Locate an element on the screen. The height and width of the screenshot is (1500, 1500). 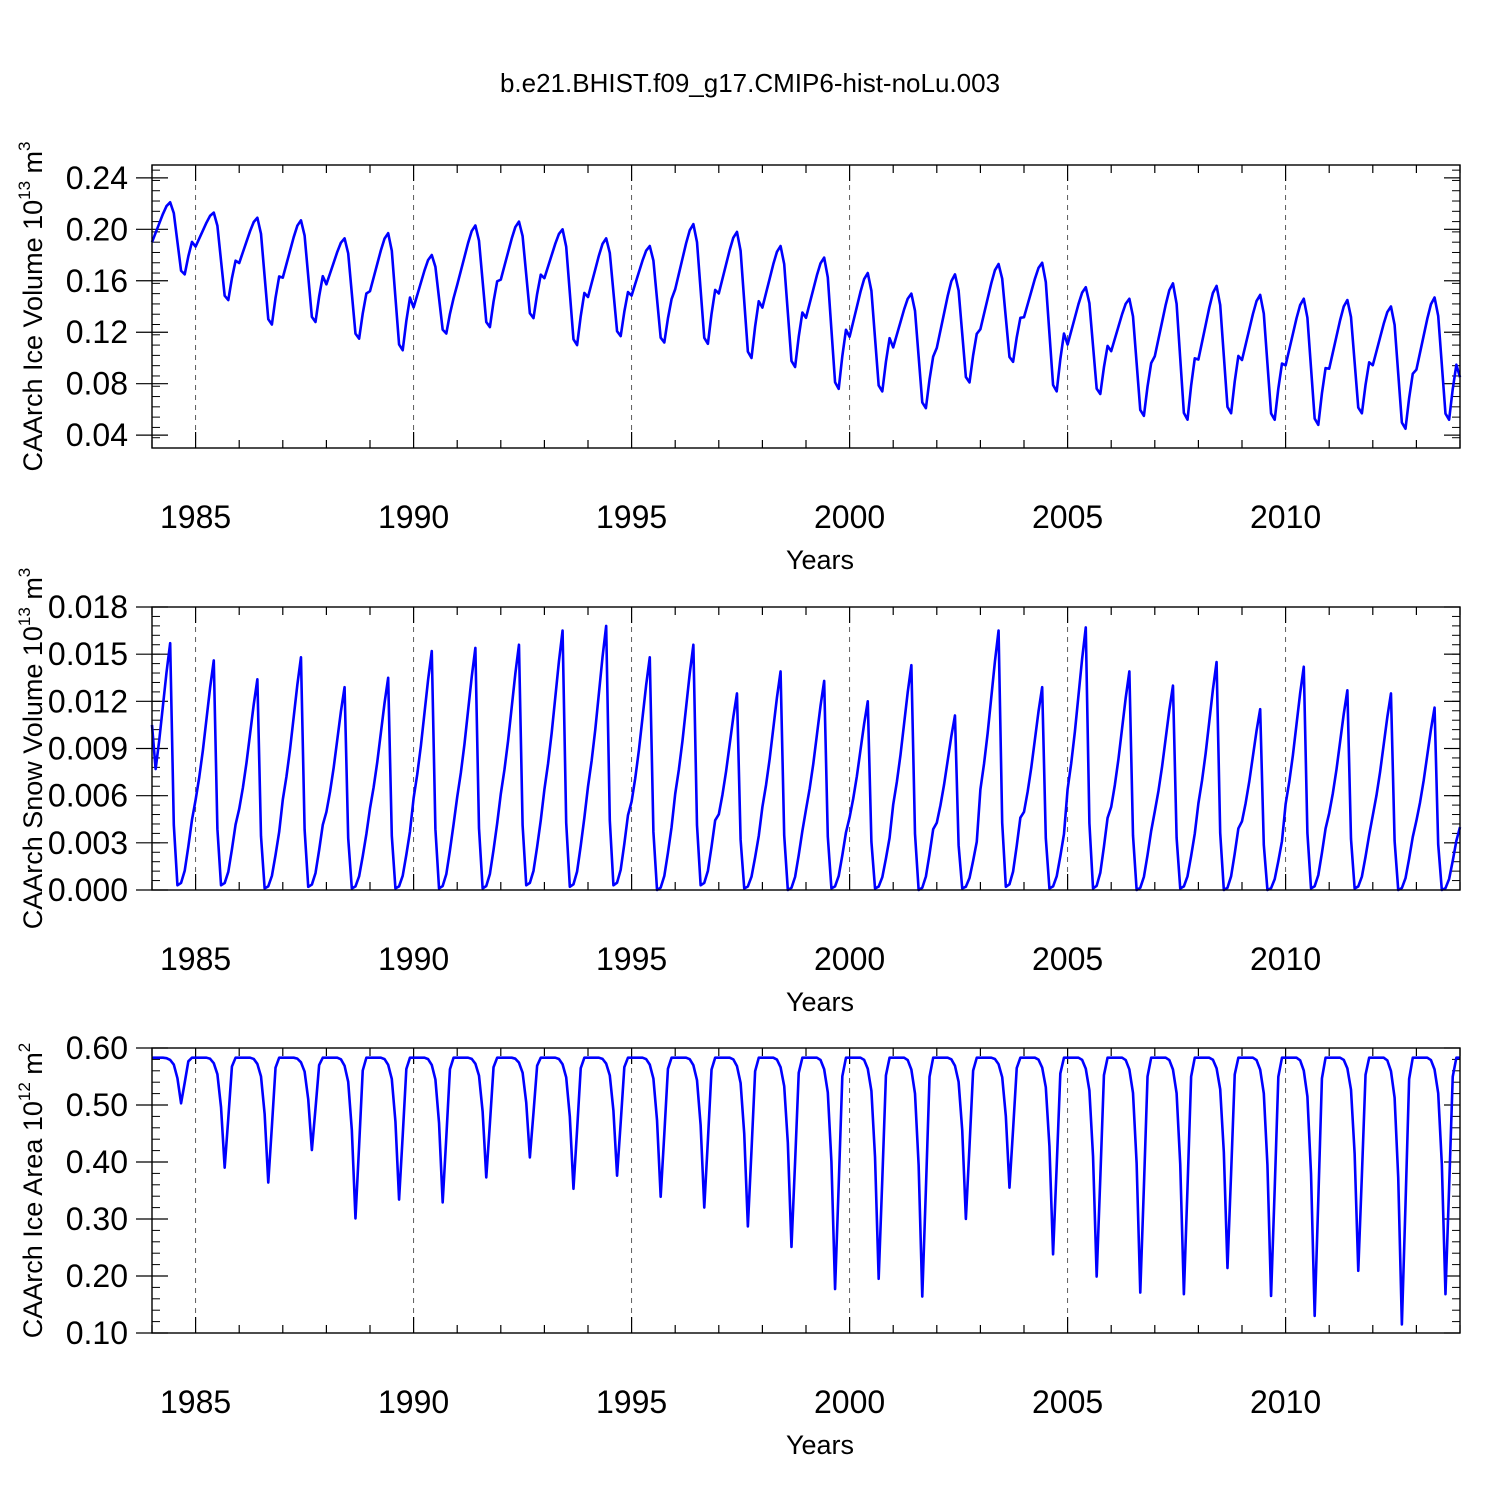
y-tick-label: 0.10 is located at coordinates (97, 1333).